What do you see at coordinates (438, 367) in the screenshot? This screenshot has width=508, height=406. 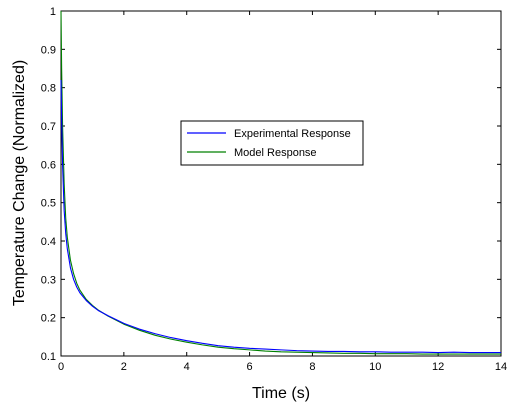 I see `x-tick-label: 12` at bounding box center [438, 367].